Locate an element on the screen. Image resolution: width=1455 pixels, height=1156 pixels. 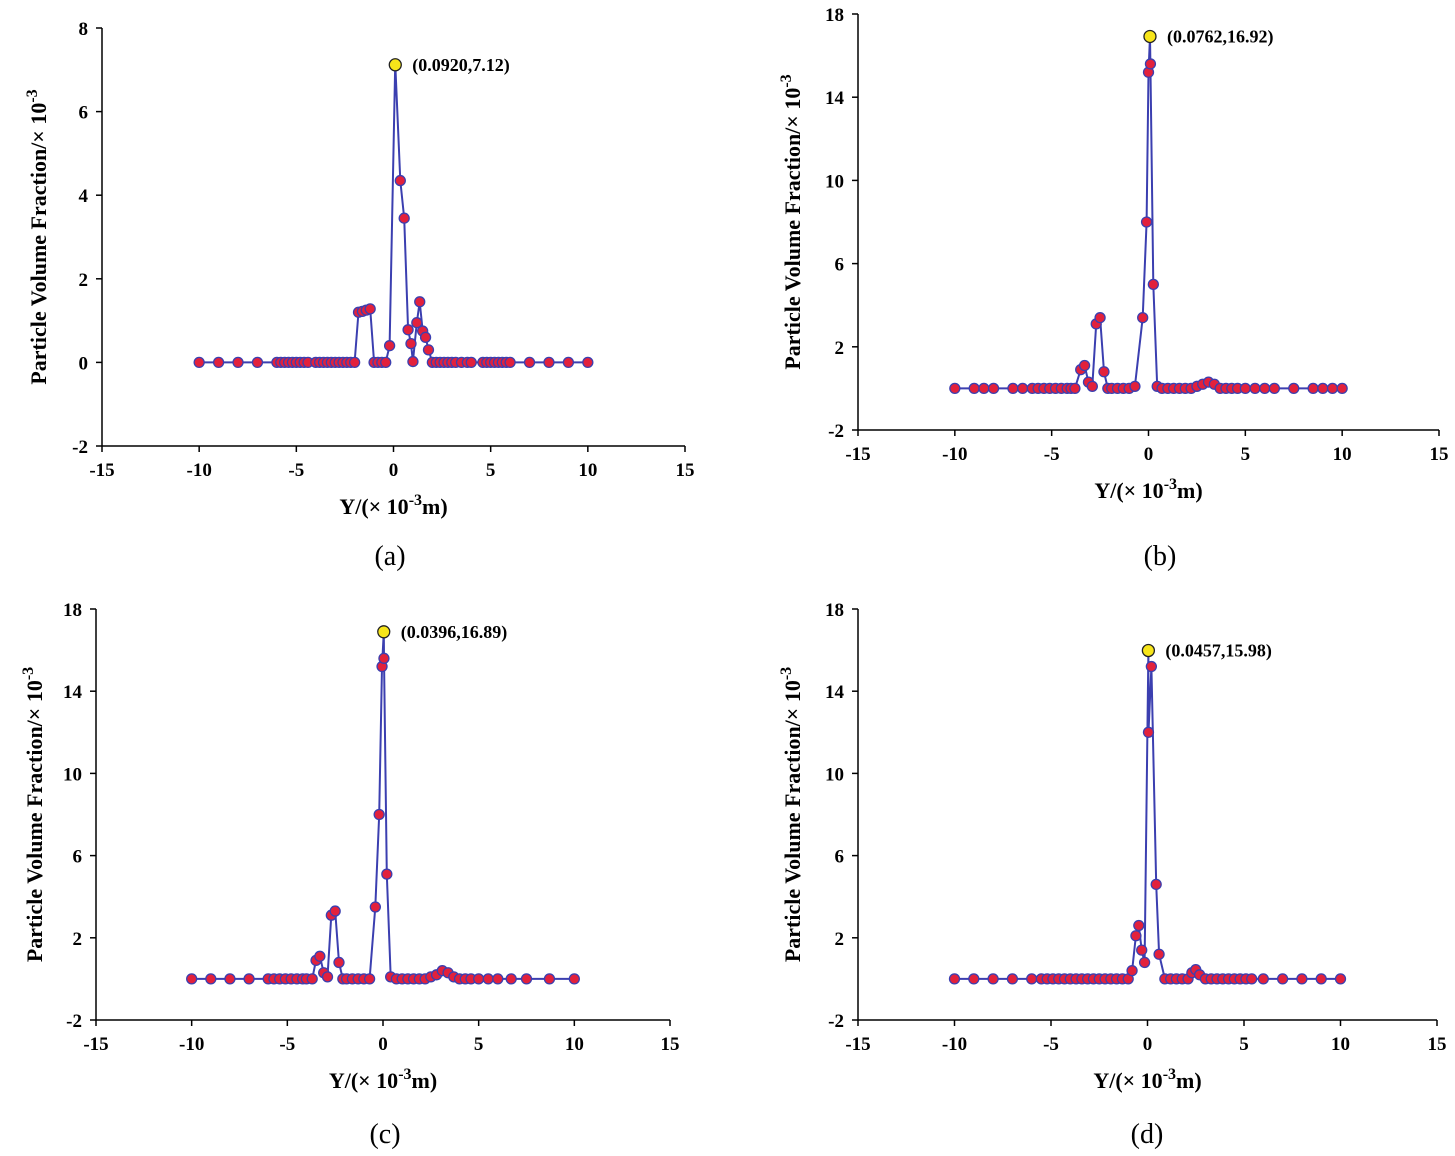
y-tick-label: 2 is located at coordinates (840, 348).